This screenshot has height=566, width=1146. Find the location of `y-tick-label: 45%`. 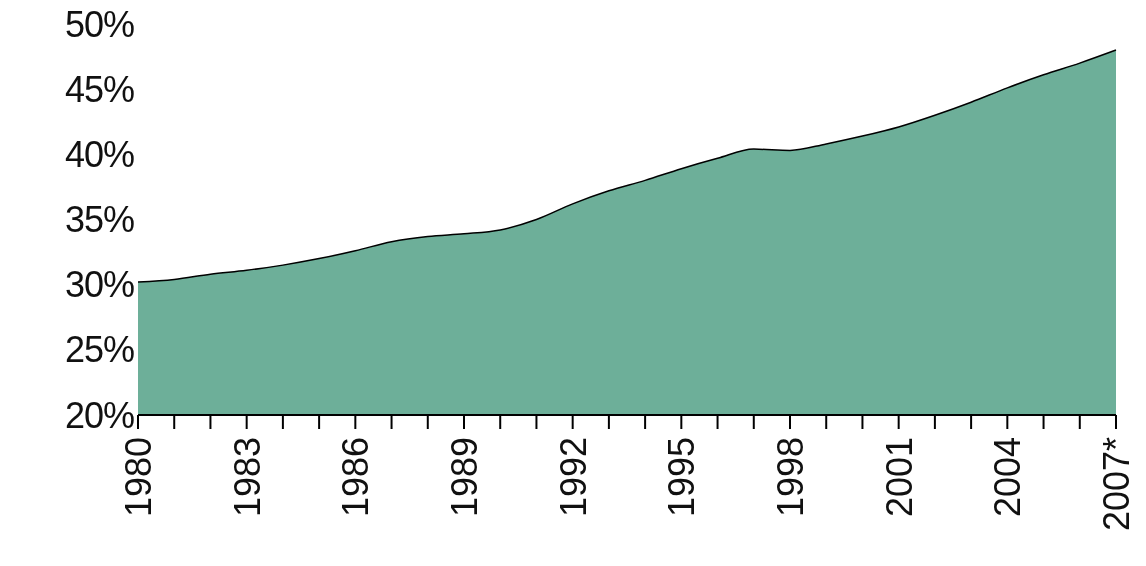

y-tick-label: 45% is located at coordinates (99, 89).